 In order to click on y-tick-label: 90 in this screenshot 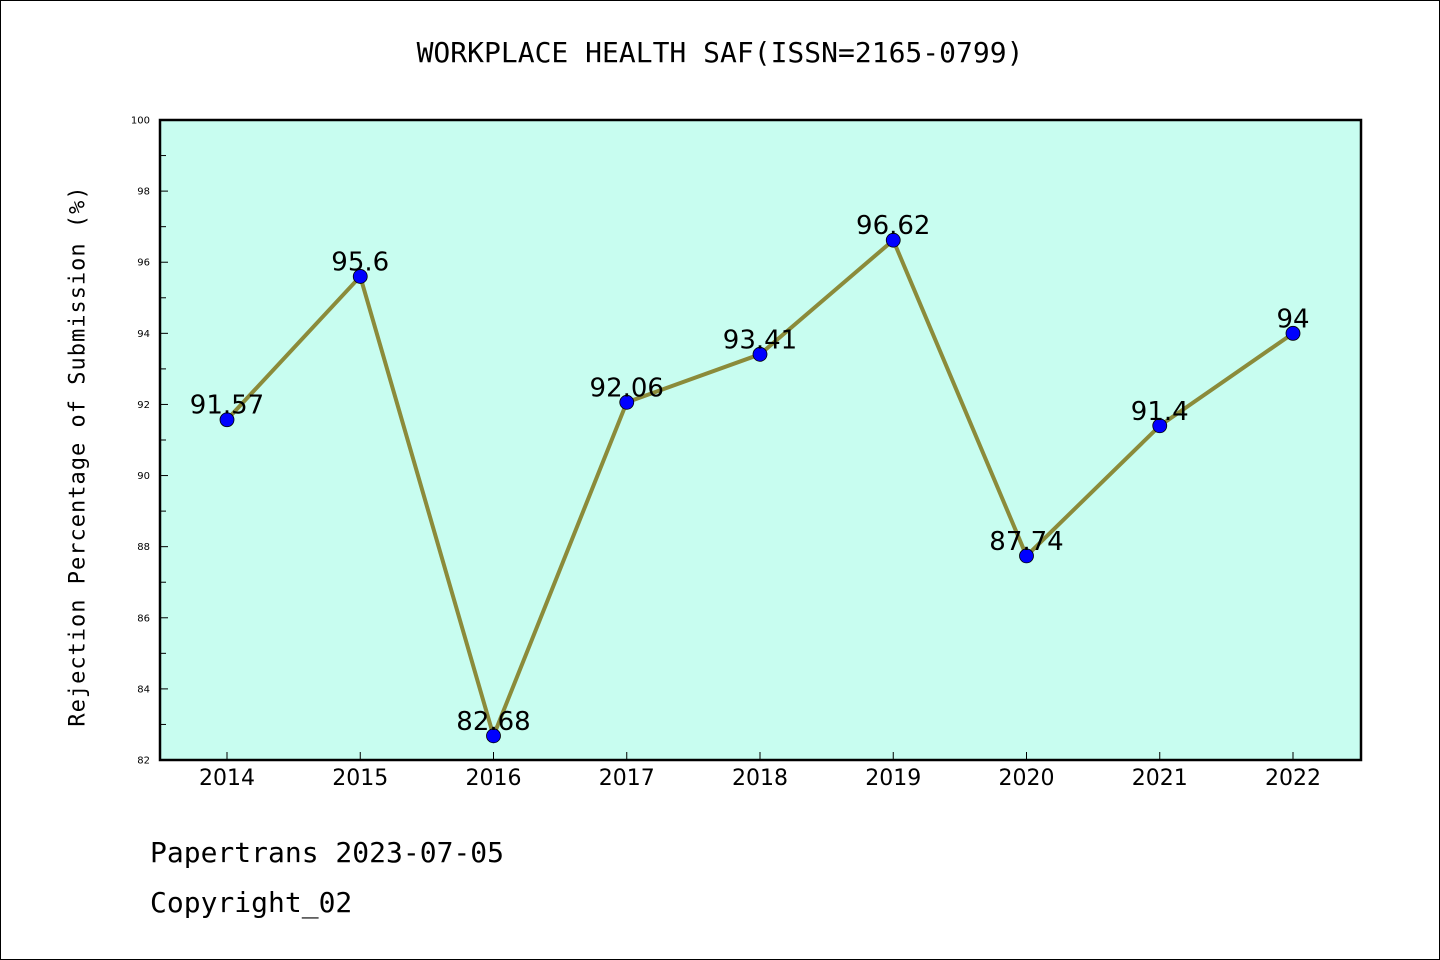, I will do `click(143, 476)`.